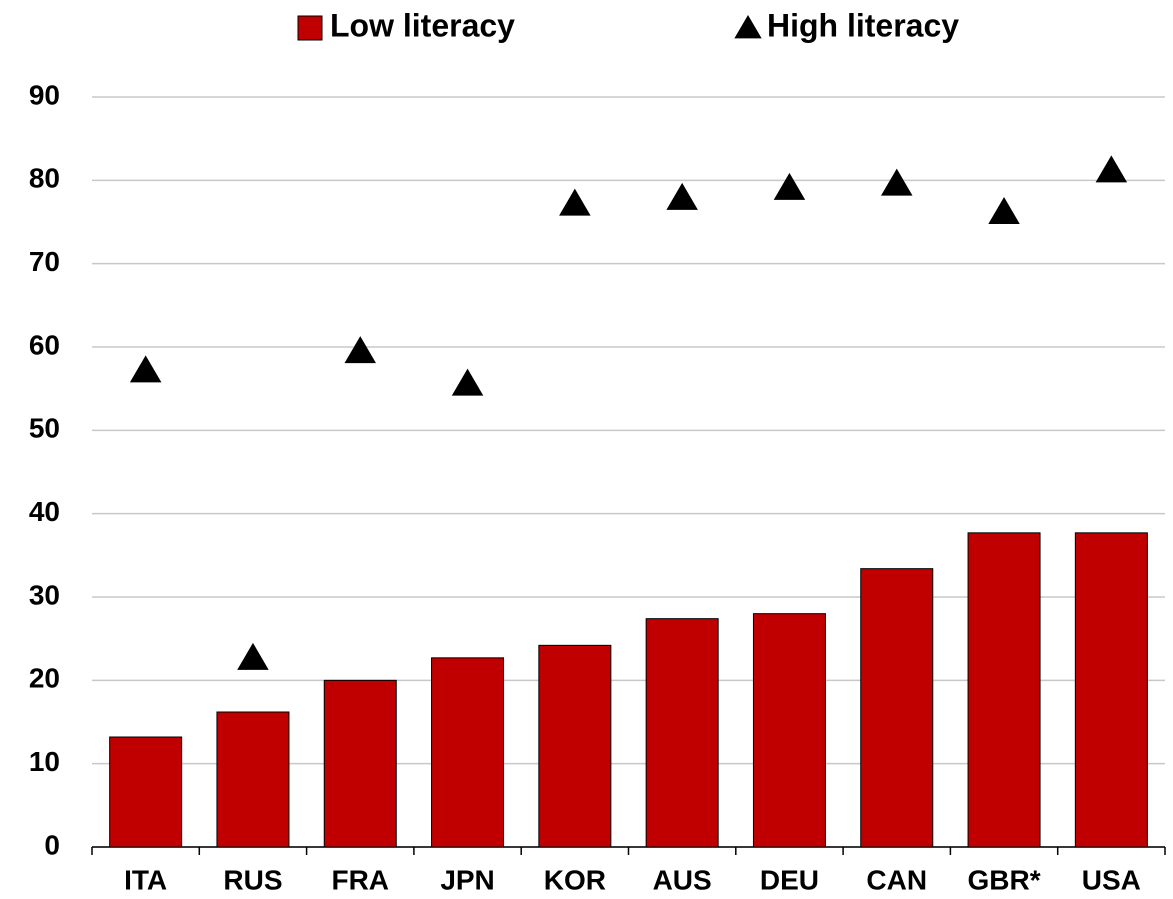 Image resolution: width=1173 pixels, height=899 pixels. What do you see at coordinates (252, 879) in the screenshot?
I see `x-tick-label: RUS` at bounding box center [252, 879].